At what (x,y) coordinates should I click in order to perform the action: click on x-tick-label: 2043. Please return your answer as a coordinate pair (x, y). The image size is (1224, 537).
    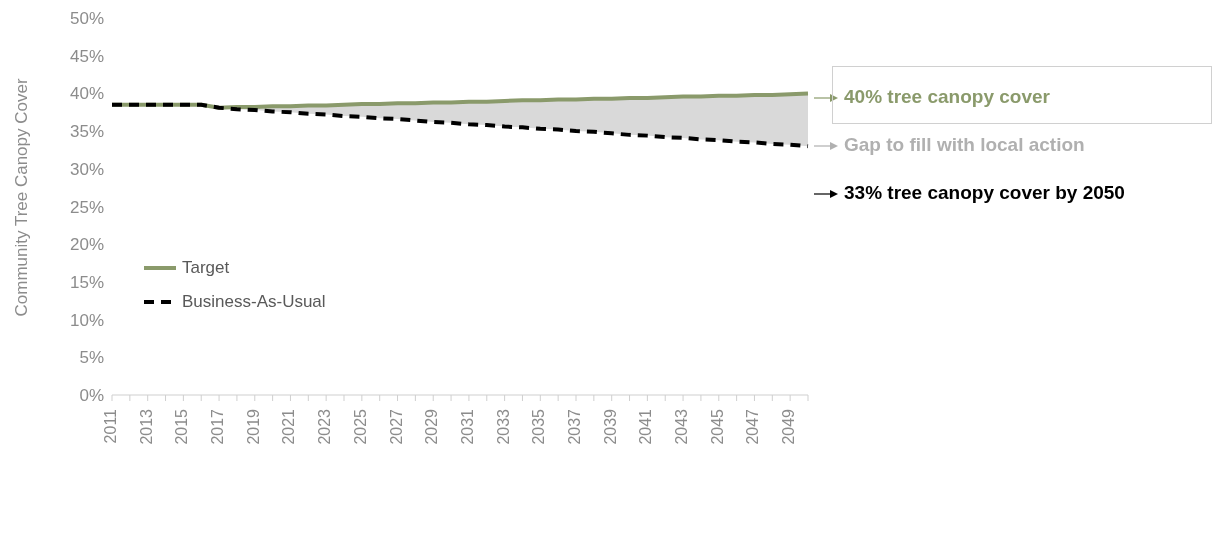
    Looking at the image, I should click on (682, 426).